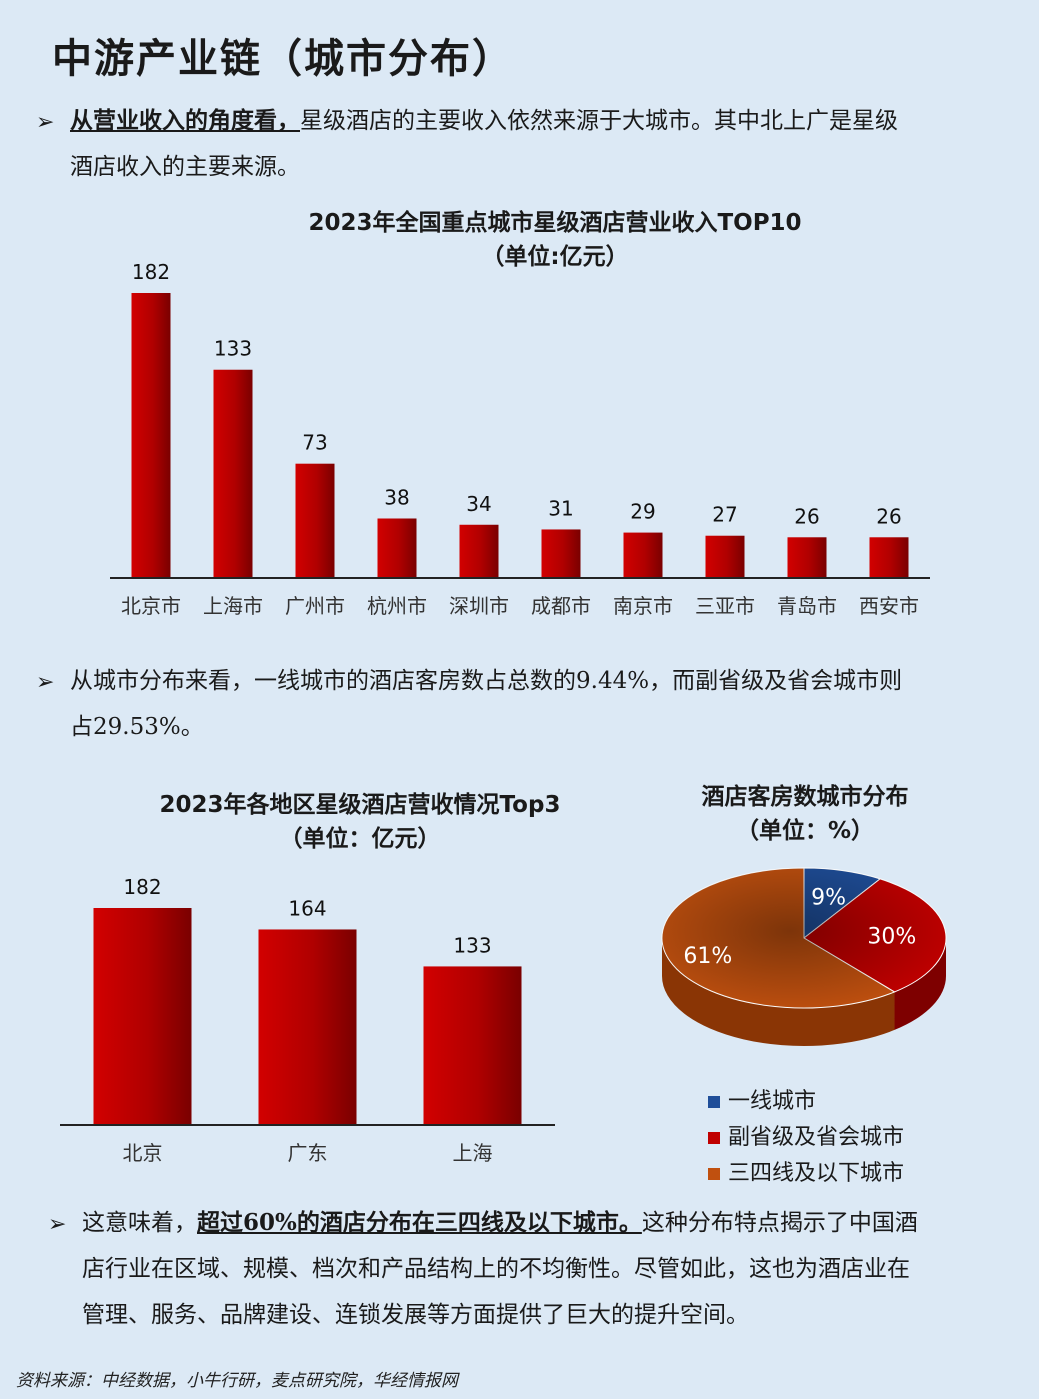  What do you see at coordinates (315, 606) in the screenshot?
I see `category-label: 广州市` at bounding box center [315, 606].